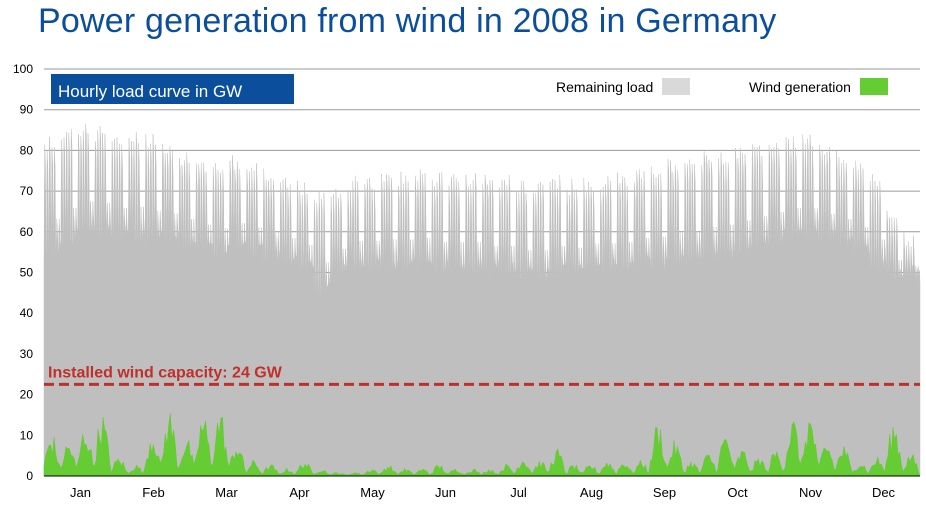 The image size is (926, 507). Describe the element at coordinates (27, 150) in the screenshot. I see `y-tick-label: 80` at that location.